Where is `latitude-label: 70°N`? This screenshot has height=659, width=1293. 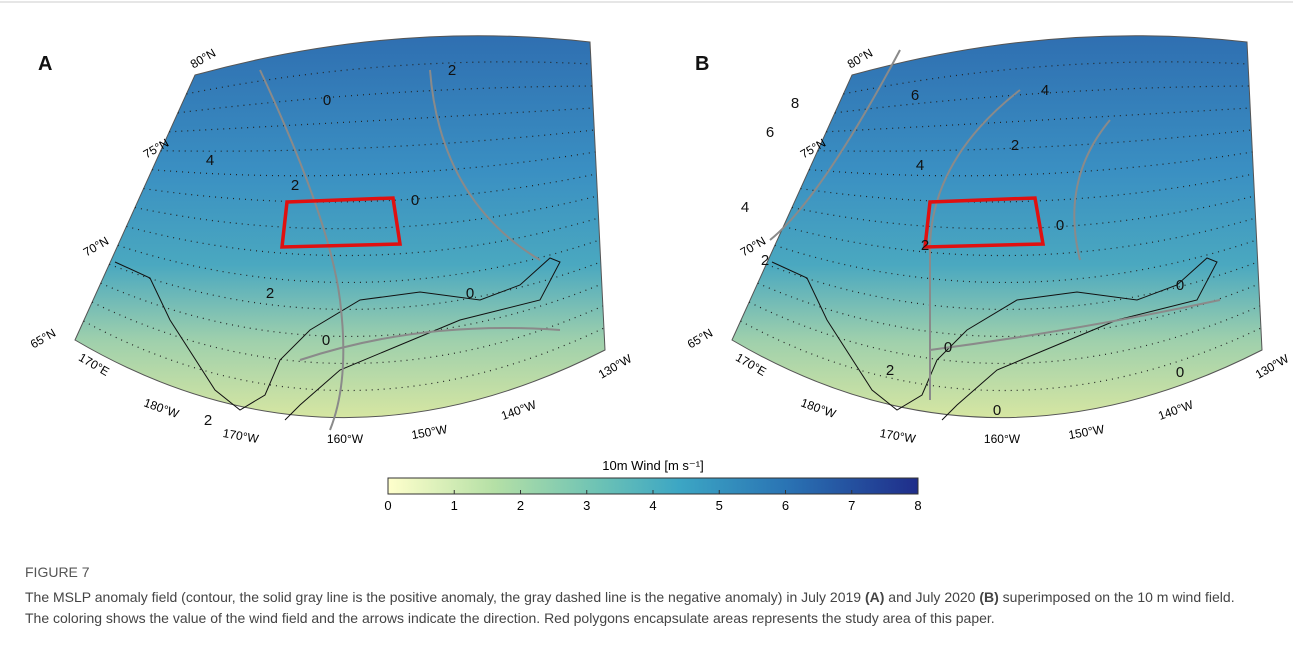
latitude-label: 70°N is located at coordinates (96, 247).